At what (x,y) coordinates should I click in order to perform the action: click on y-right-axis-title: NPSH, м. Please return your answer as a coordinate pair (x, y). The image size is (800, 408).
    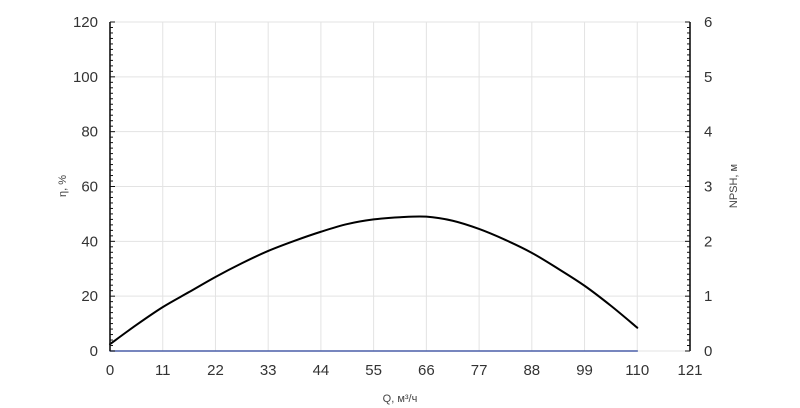
    Looking at the image, I should click on (734, 186).